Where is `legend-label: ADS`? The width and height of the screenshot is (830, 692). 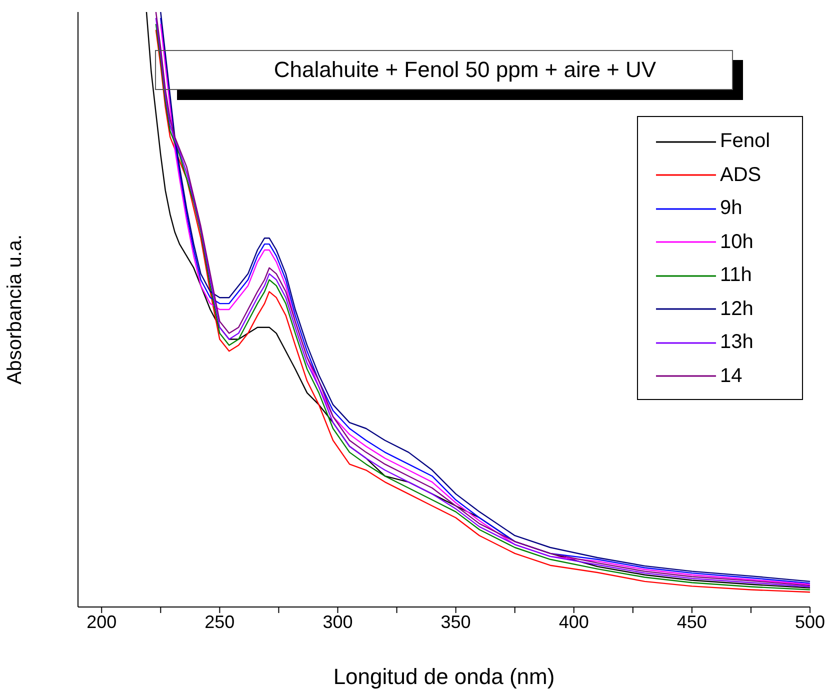
legend-label: ADS is located at coordinates (741, 175).